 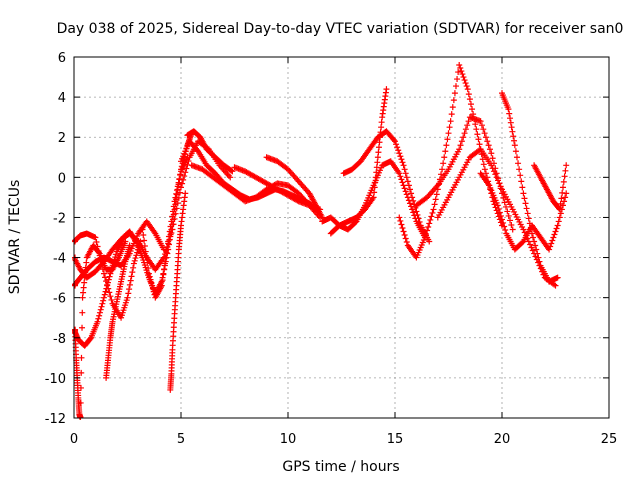 What do you see at coordinates (62, 178) in the screenshot?
I see `y-tick-label: 0` at bounding box center [62, 178].